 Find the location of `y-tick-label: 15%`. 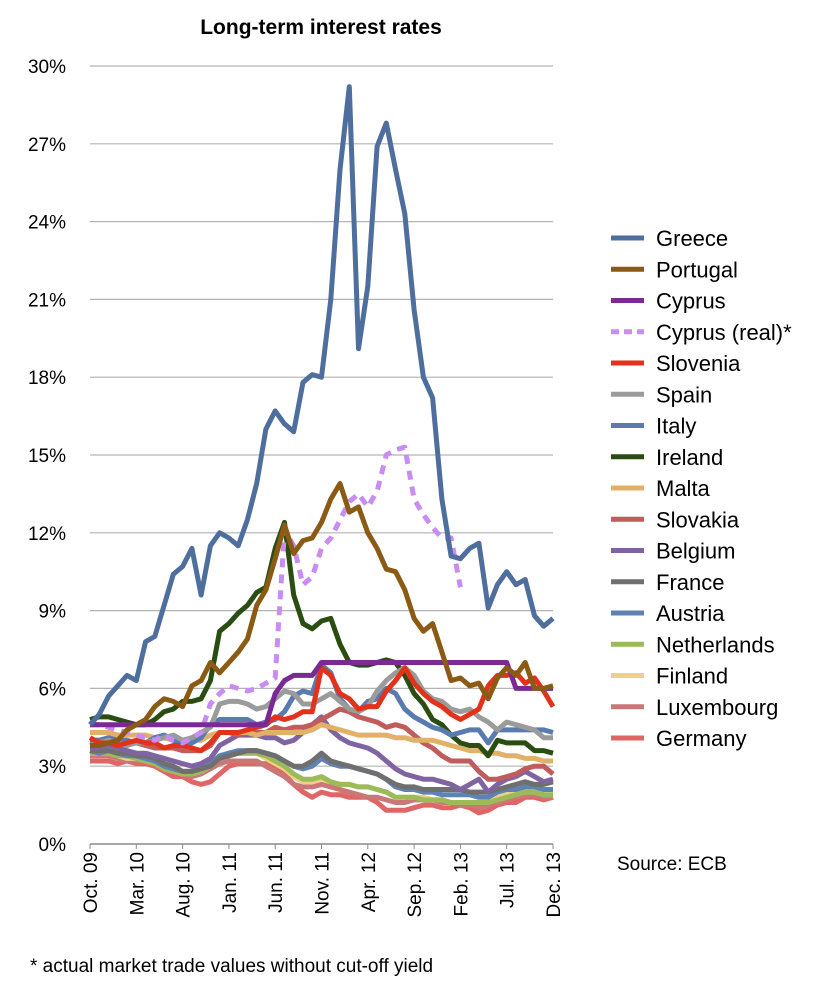

y-tick-label: 15% is located at coordinates (47, 456).